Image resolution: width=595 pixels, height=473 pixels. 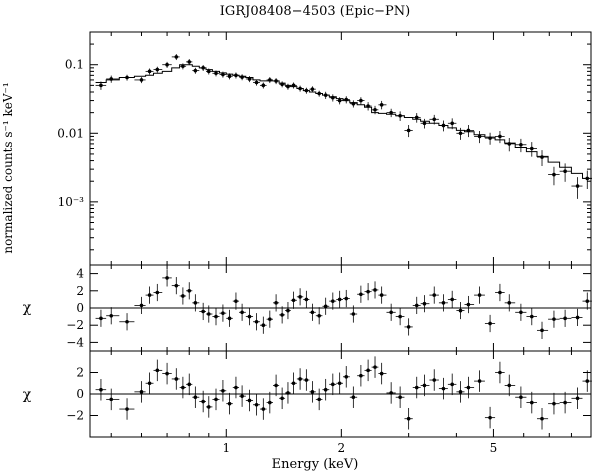 What do you see at coordinates (71, 202) in the screenshot?
I see `y-tick-label: 10⁻³` at bounding box center [71, 202].